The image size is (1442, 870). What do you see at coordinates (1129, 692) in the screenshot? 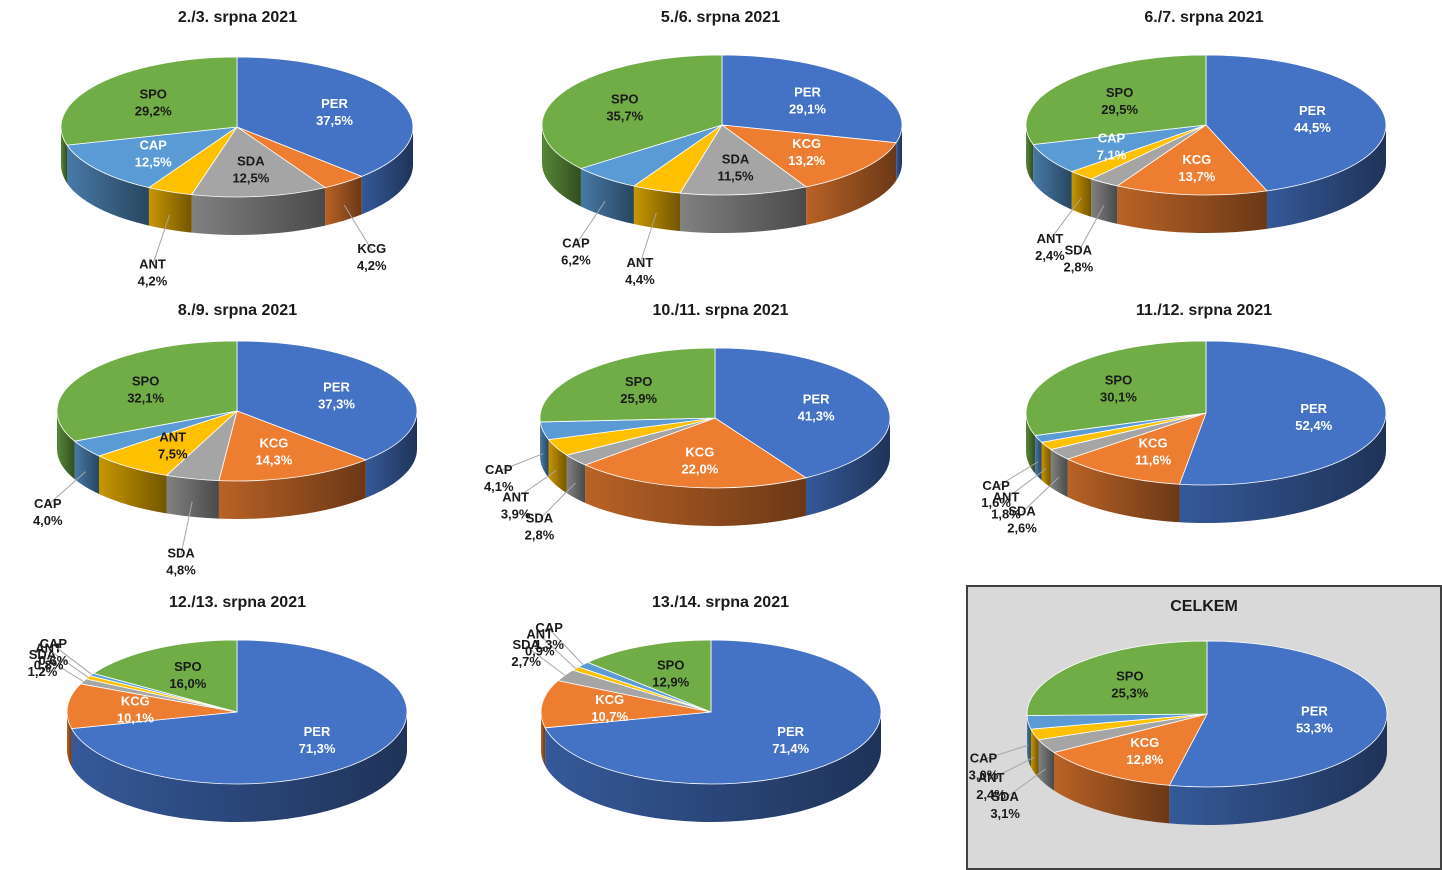
I see `slice-label-value: 25,3%` at bounding box center [1129, 692].